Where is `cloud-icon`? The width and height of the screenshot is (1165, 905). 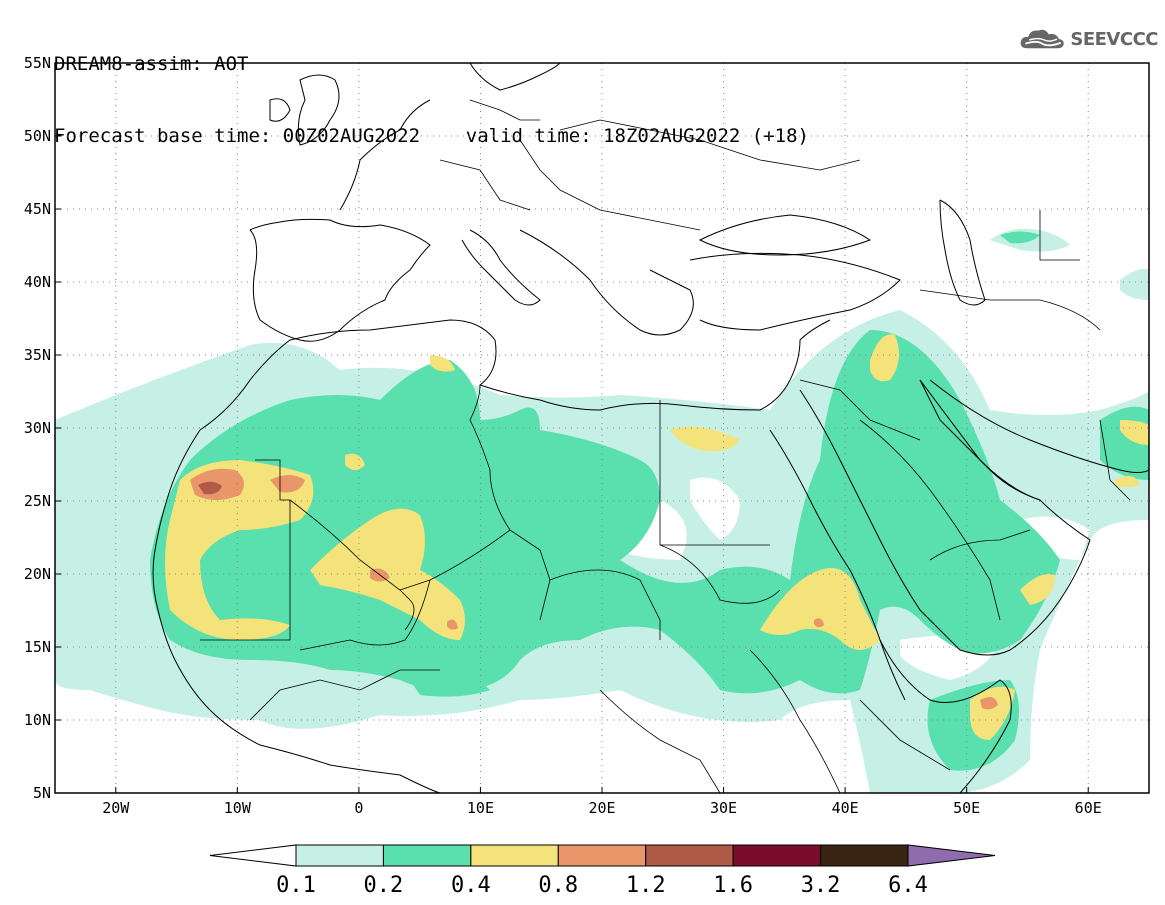
cloud-icon is located at coordinates (1042, 39).